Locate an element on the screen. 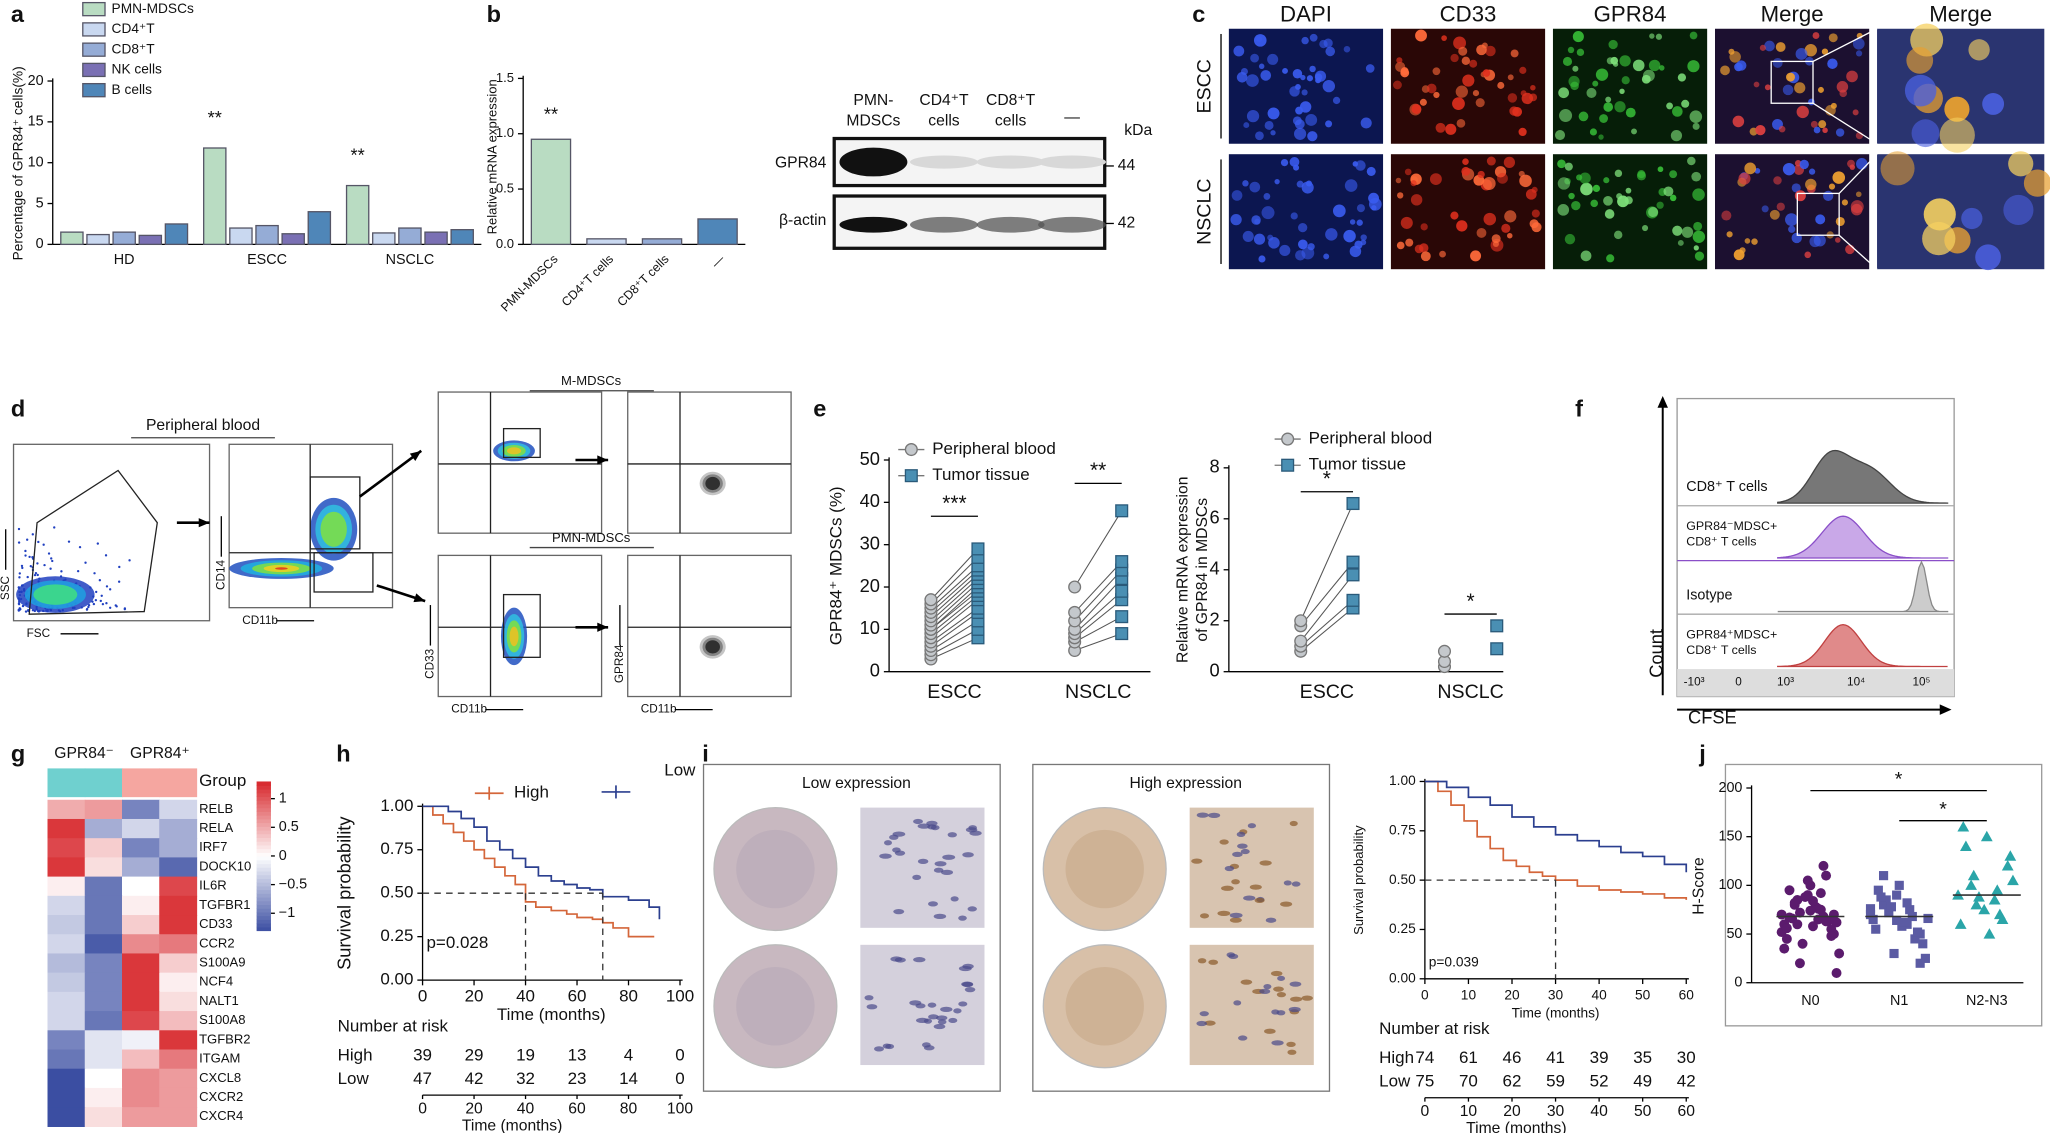 The image size is (2050, 1133). x-tick-label: NSCLC is located at coordinates (410, 260).